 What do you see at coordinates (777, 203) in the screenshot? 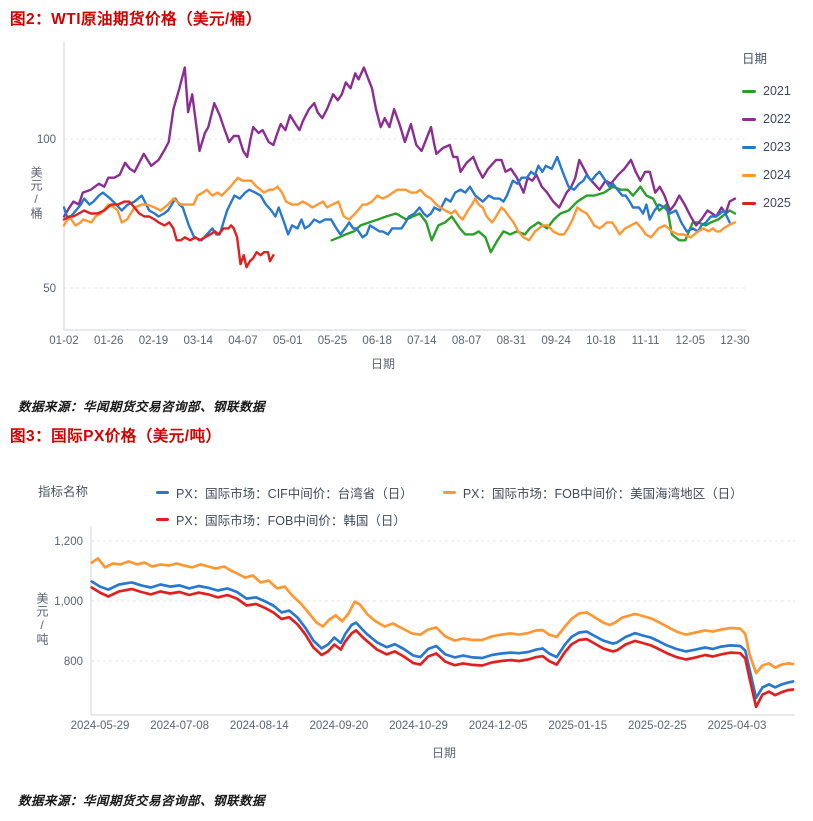
I see `legend-item-label: 2025` at bounding box center [777, 203].